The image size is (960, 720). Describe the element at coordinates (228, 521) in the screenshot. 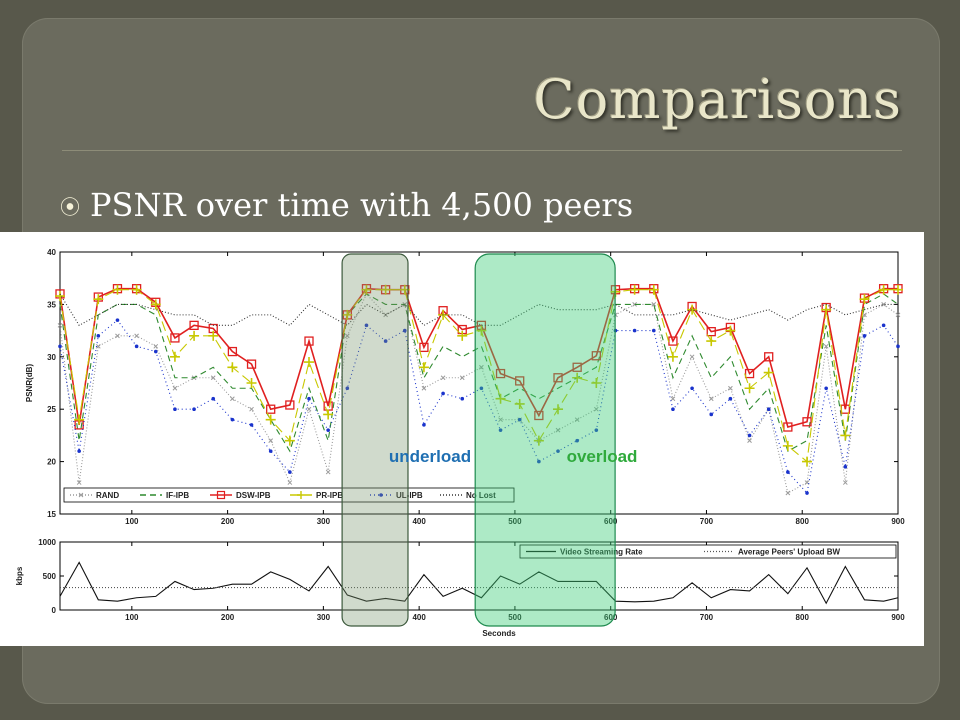

I see `psnr-xtick-label: 200` at that location.